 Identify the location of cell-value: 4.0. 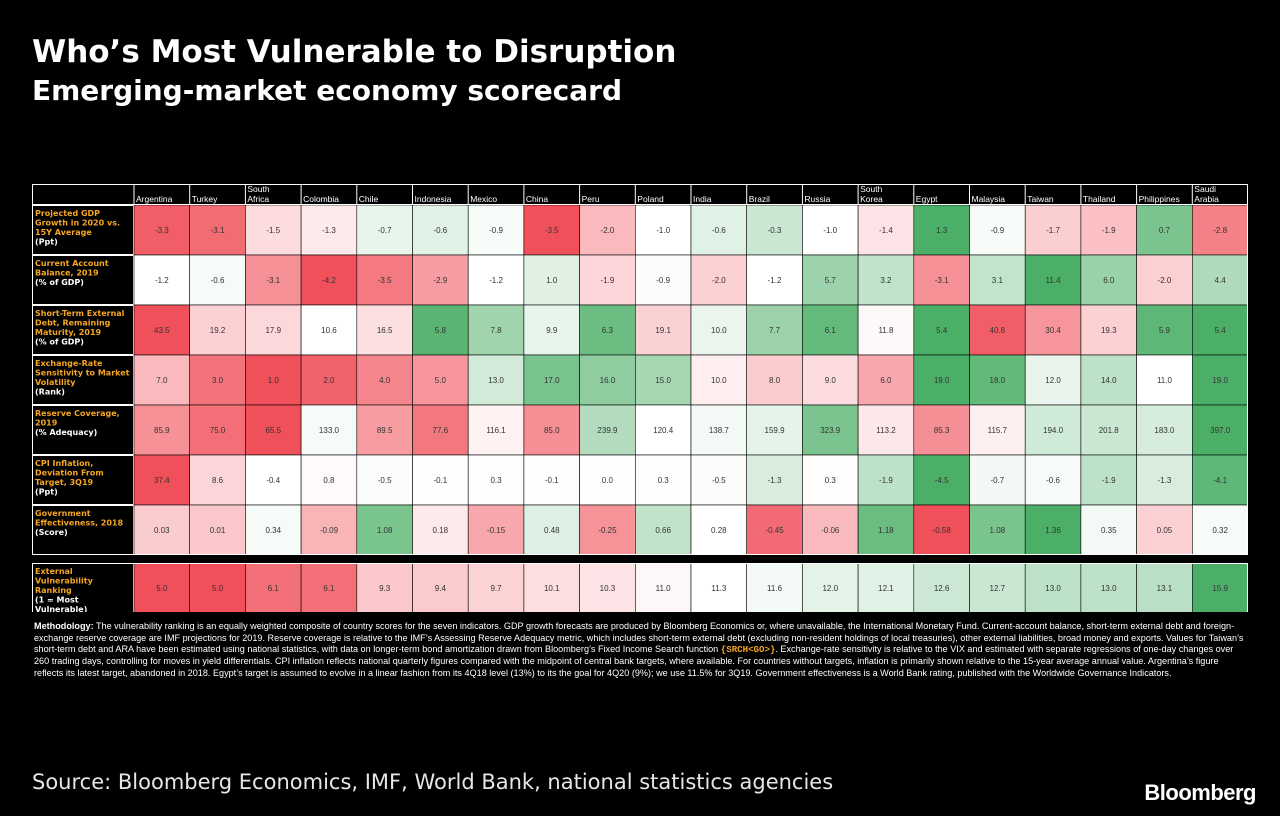
(385, 380).